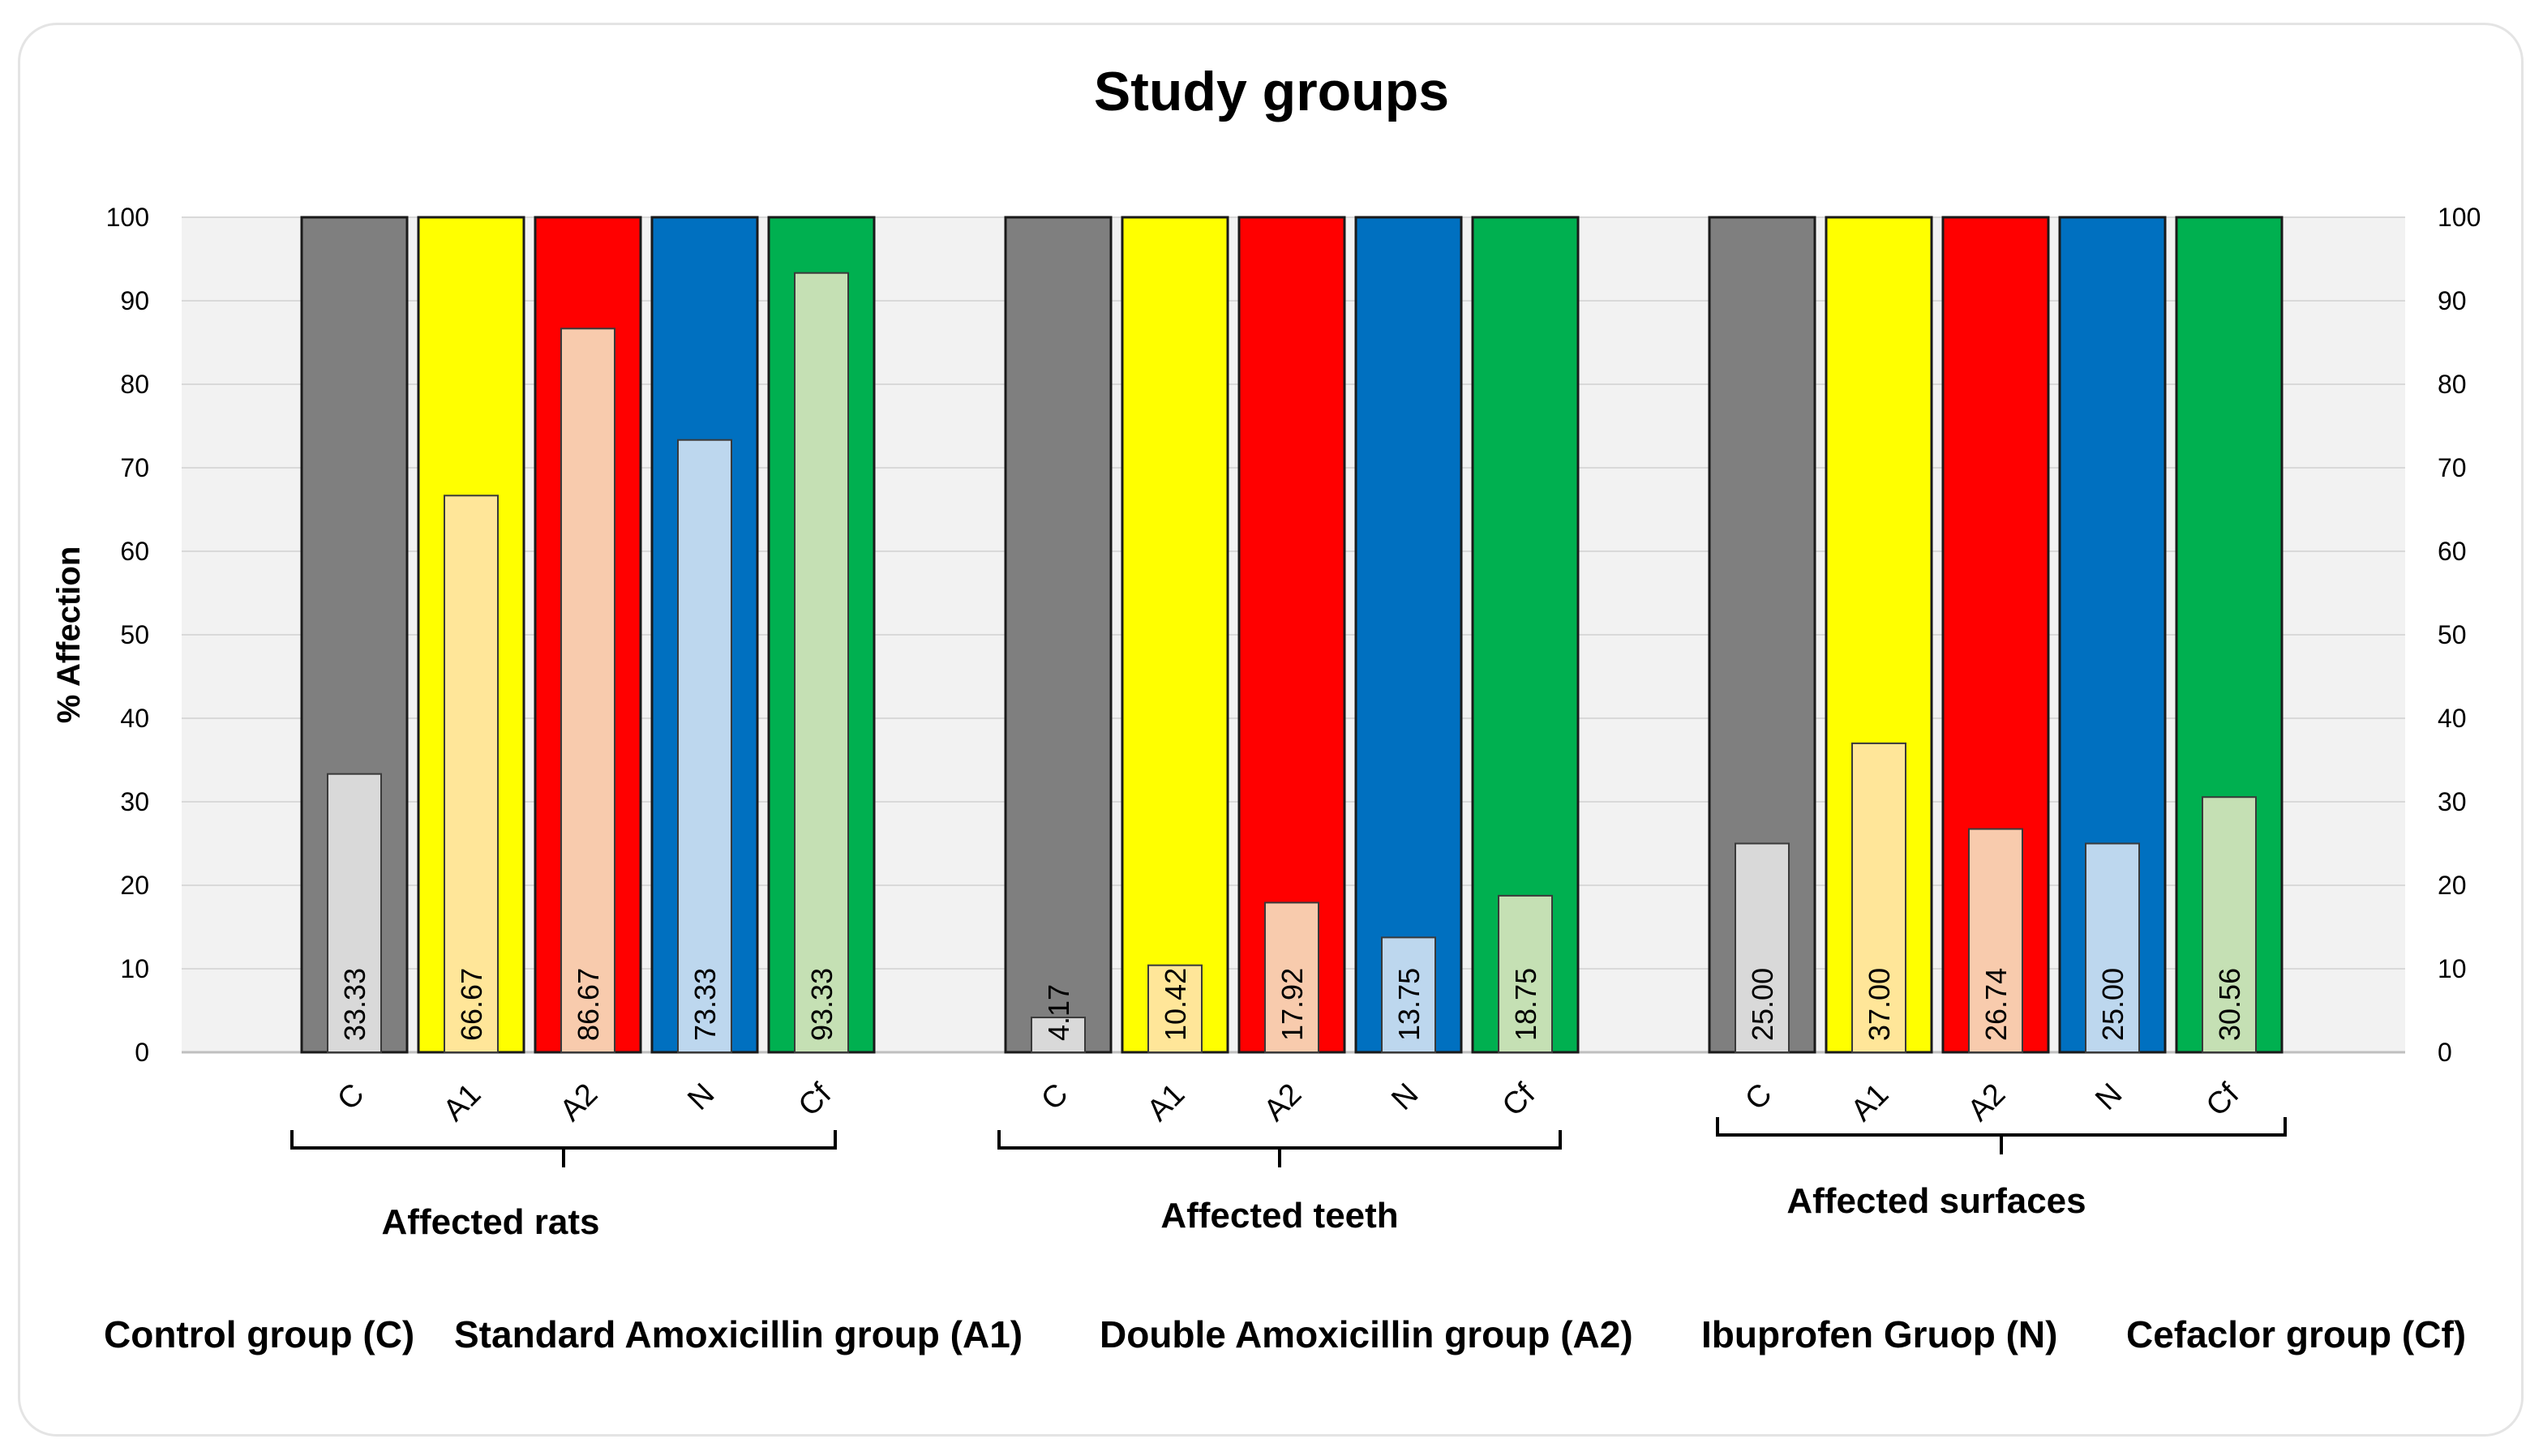 This screenshot has height=1456, width=2543. Describe the element at coordinates (588, 1005) in the screenshot. I see `data-label: 86.67` at that location.